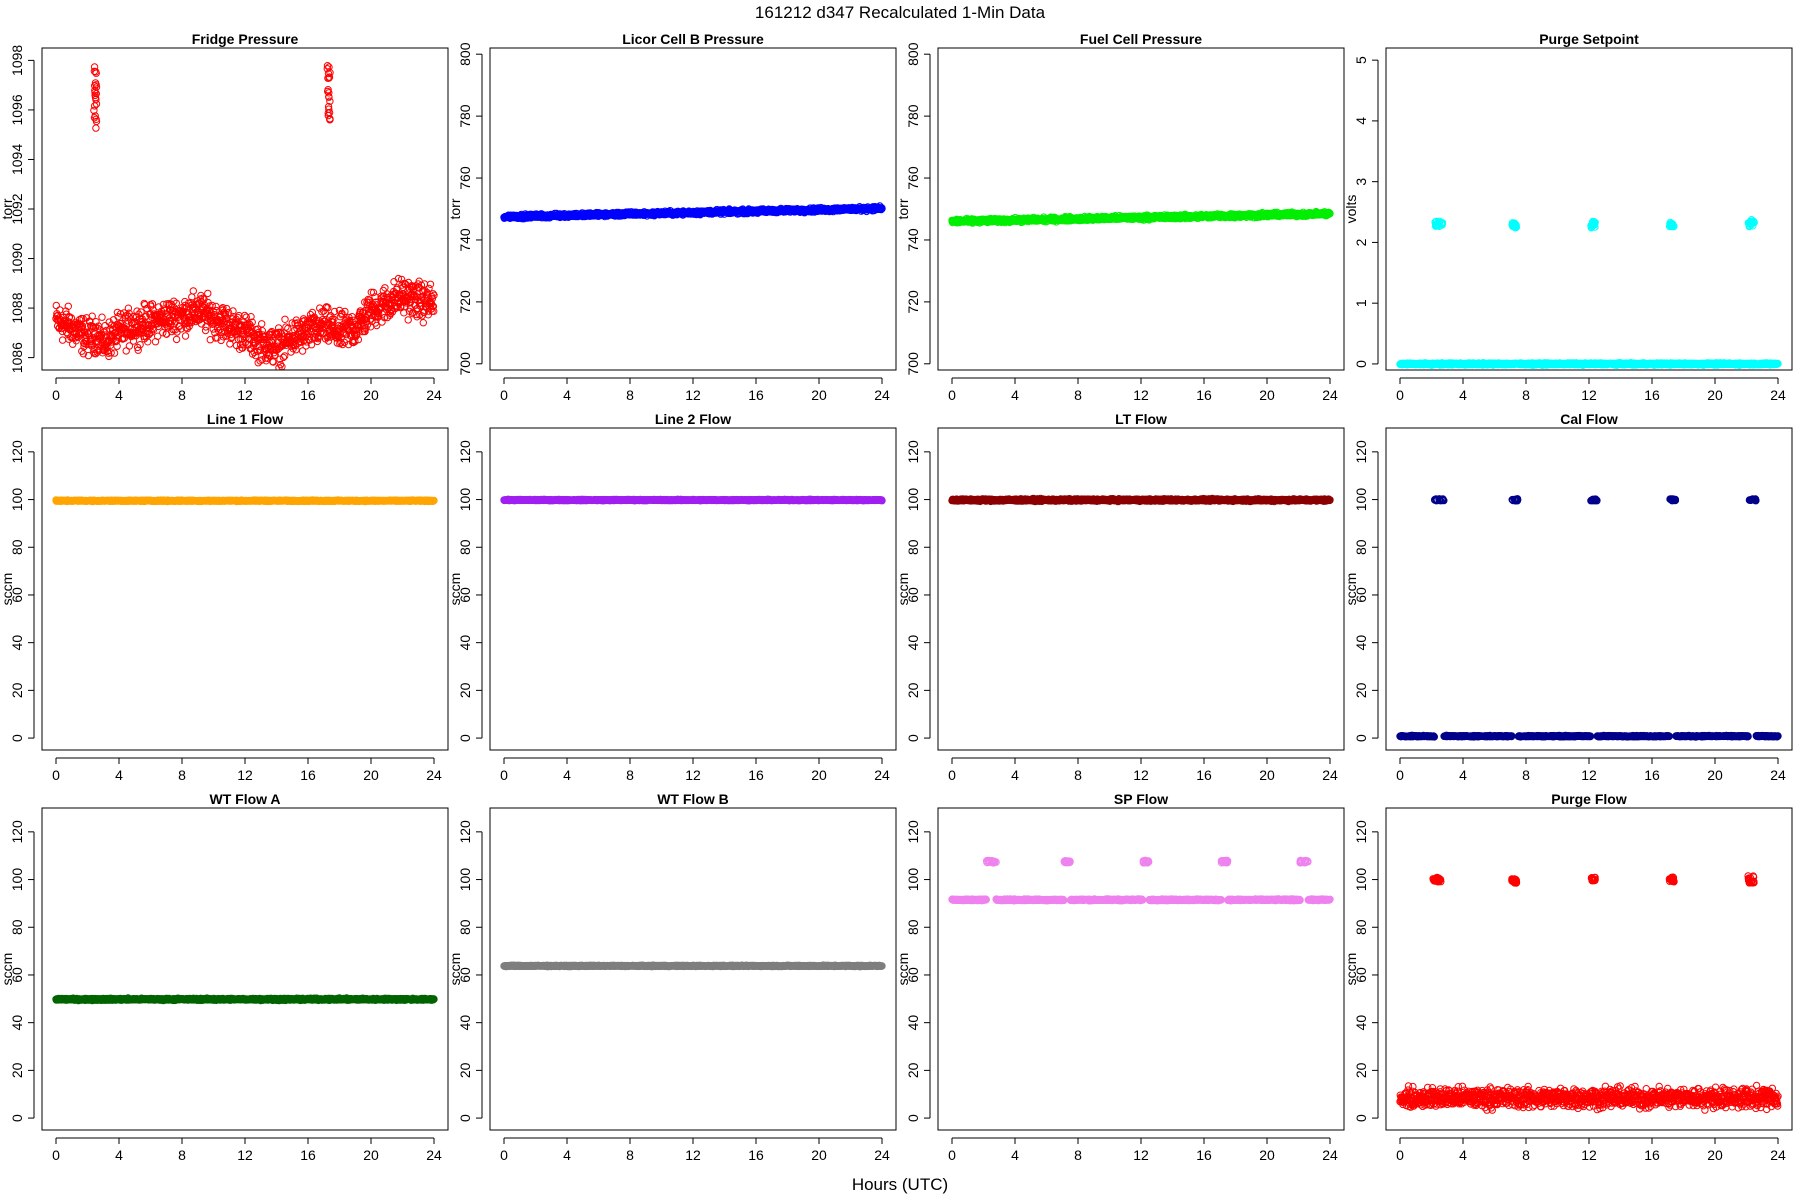  What do you see at coordinates (17, 357) in the screenshot?
I see `y-tick-label: 1086` at bounding box center [17, 357].